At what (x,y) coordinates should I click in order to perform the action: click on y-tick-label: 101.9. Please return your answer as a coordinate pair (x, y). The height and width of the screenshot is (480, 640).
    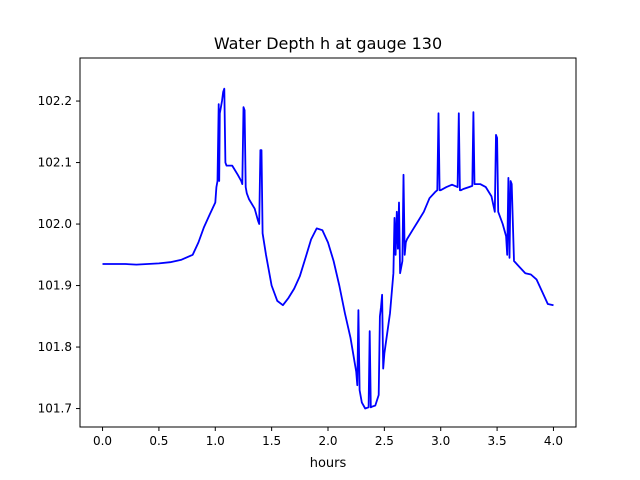
    Looking at the image, I should click on (55, 286).